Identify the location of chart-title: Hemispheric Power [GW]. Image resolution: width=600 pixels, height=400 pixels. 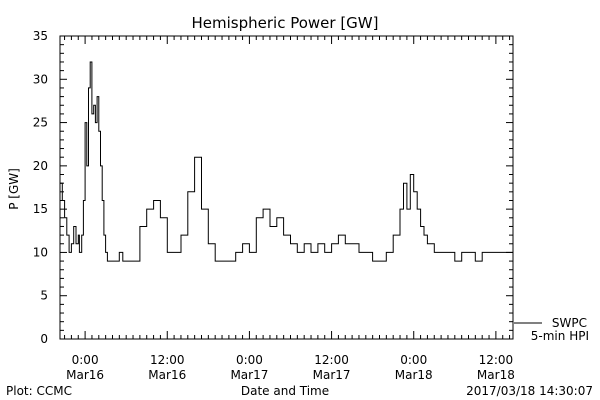
(285, 23).